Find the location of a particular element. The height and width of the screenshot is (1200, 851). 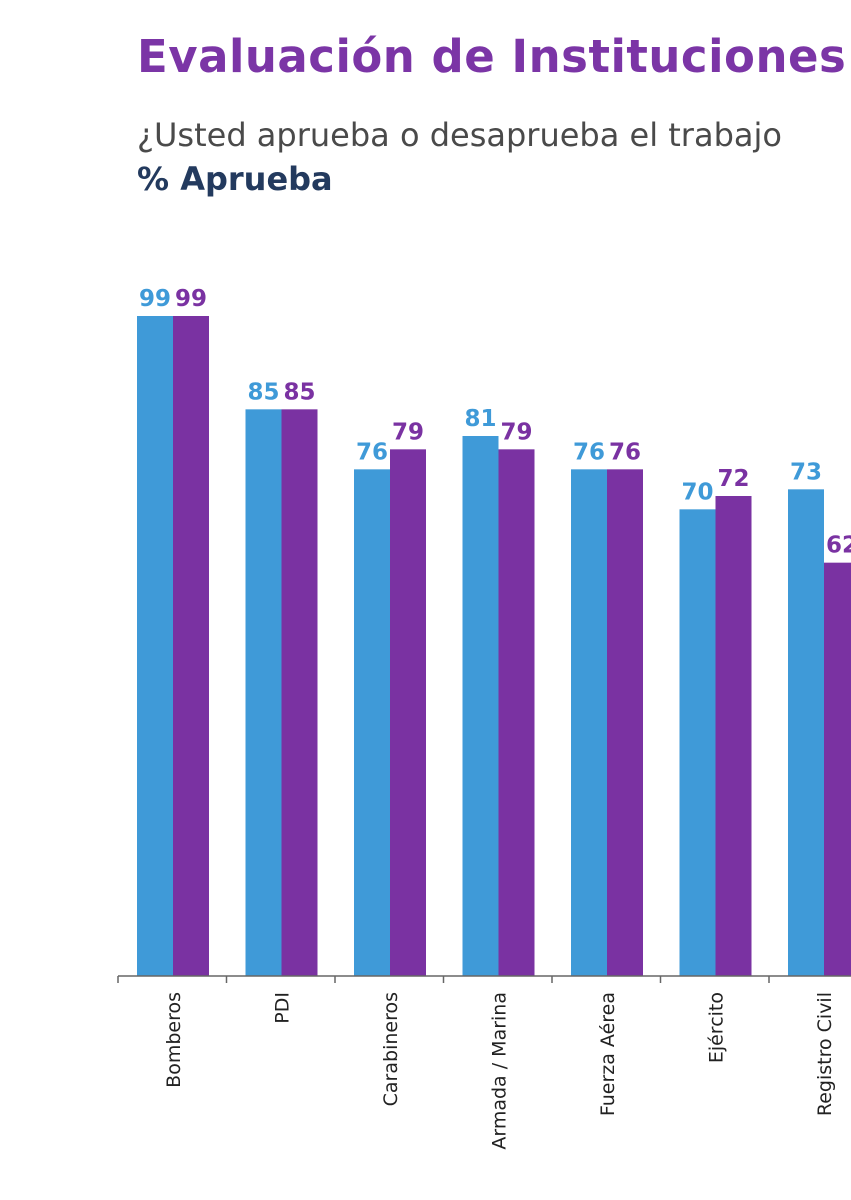

category-label: PDI is located at coordinates (283, 1008).